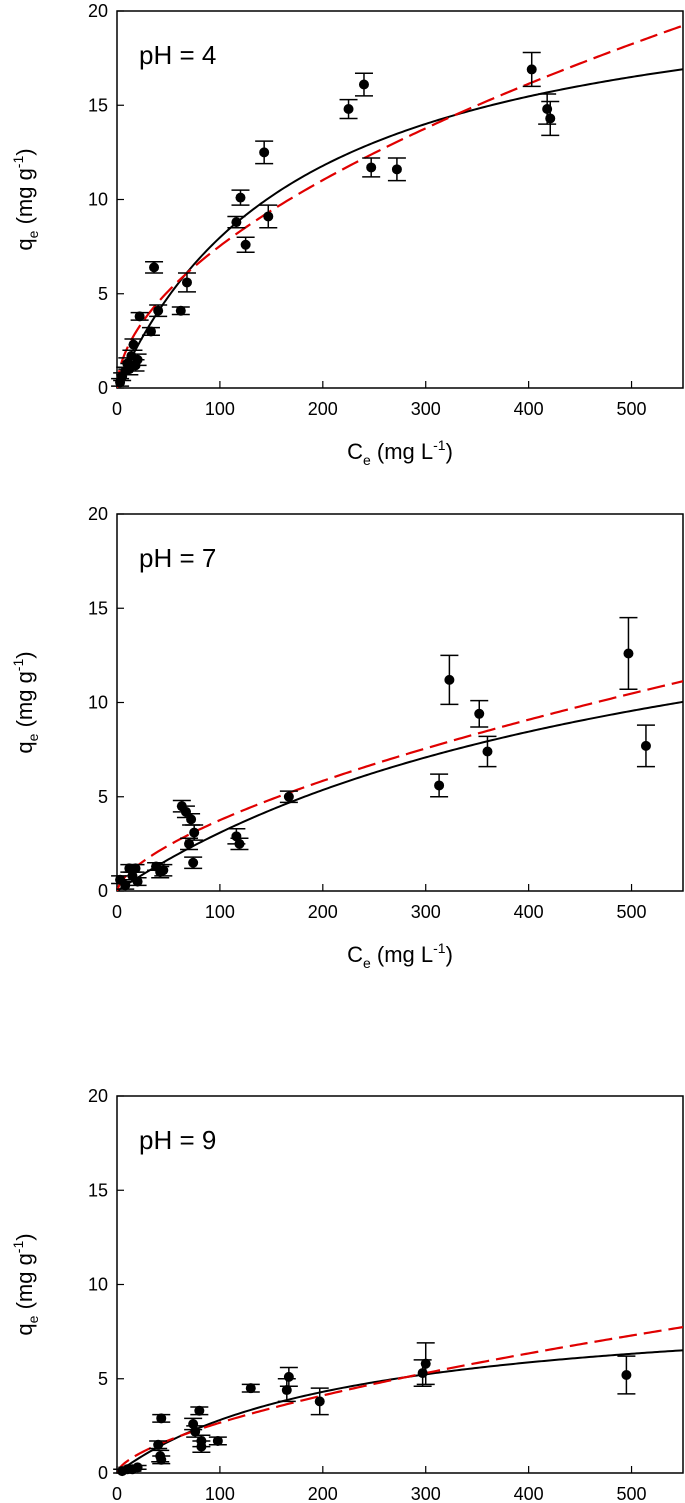  I want to click on langmuir-fit-line, so click(400, 795).